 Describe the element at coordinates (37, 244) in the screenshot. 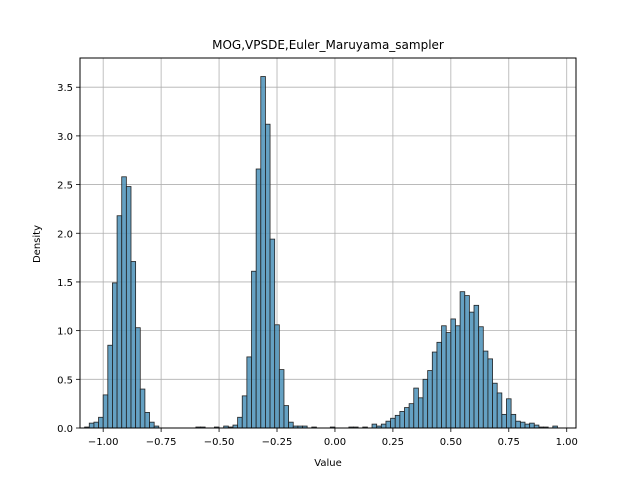

I see `y-axis-label: Density` at that location.